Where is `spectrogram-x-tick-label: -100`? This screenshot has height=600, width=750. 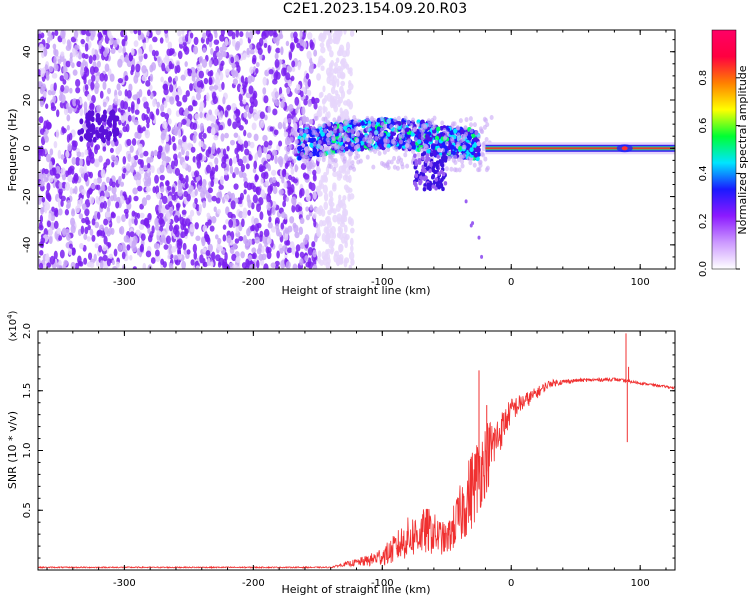
spectrogram-x-tick-label: -100 is located at coordinates (382, 282).